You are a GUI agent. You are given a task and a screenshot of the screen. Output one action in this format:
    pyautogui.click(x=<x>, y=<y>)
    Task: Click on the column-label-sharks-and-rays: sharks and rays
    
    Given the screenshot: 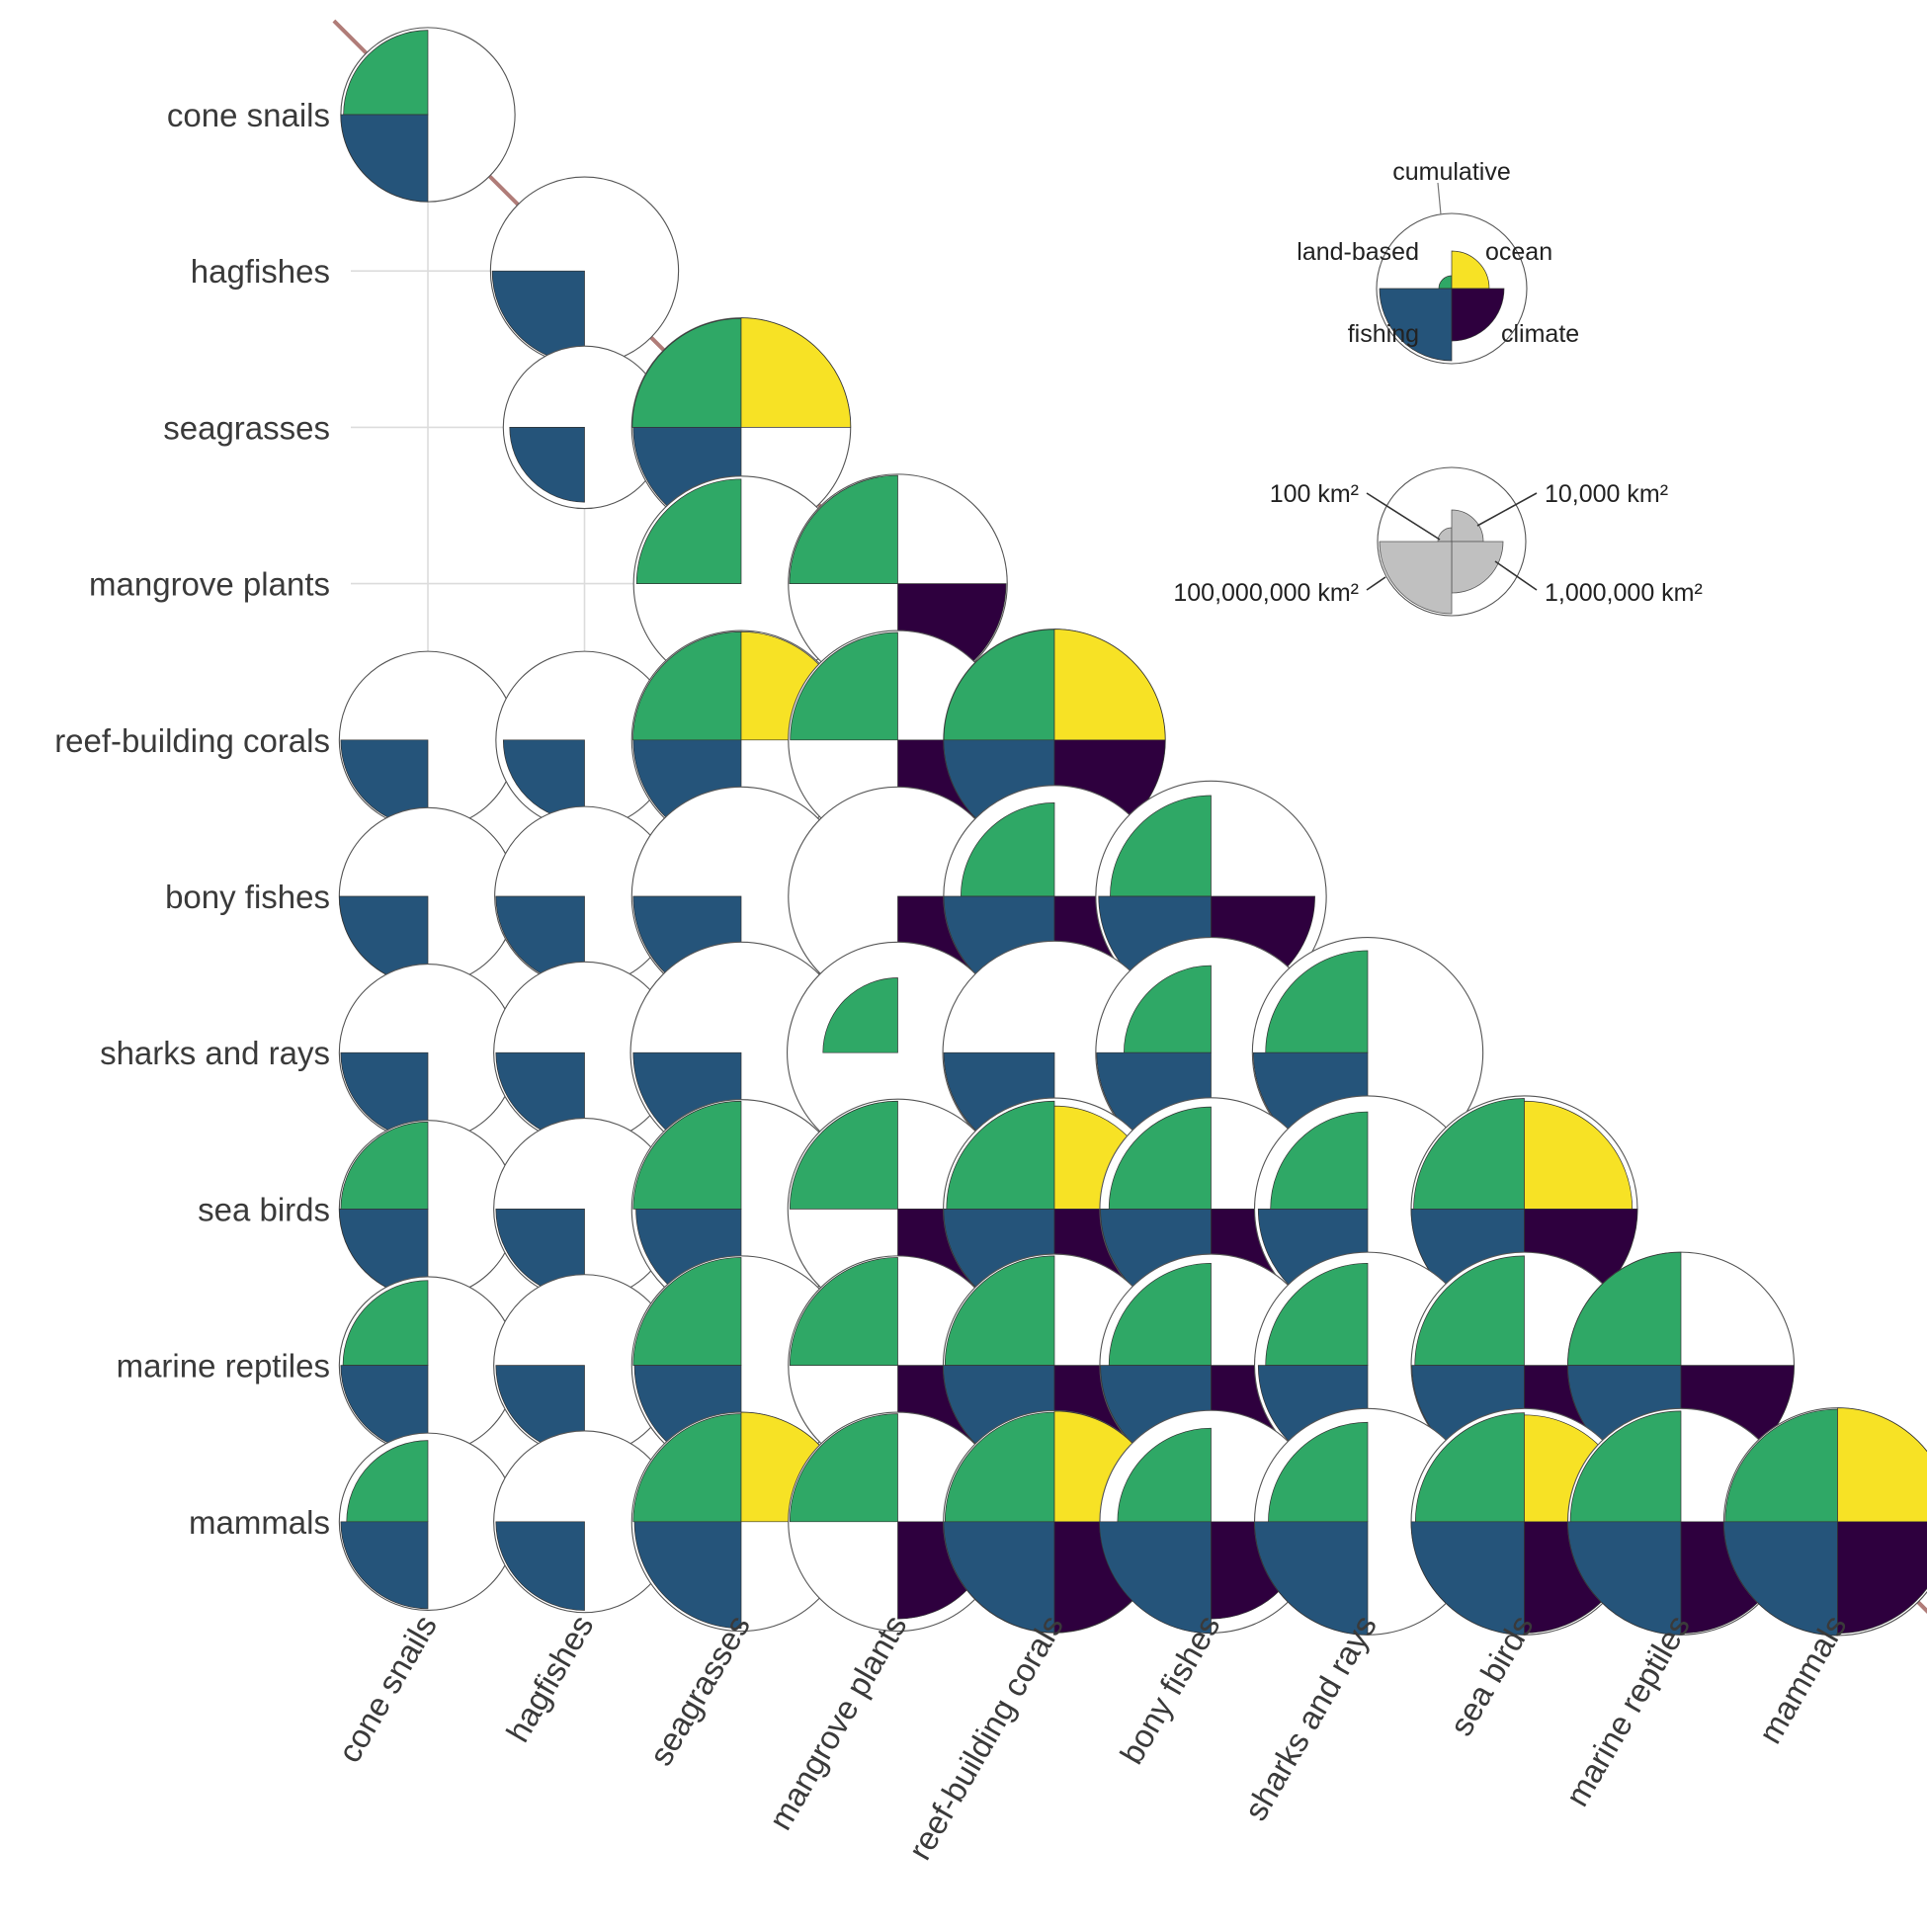 What is the action you would take?
    pyautogui.click(x=1310, y=1717)
    